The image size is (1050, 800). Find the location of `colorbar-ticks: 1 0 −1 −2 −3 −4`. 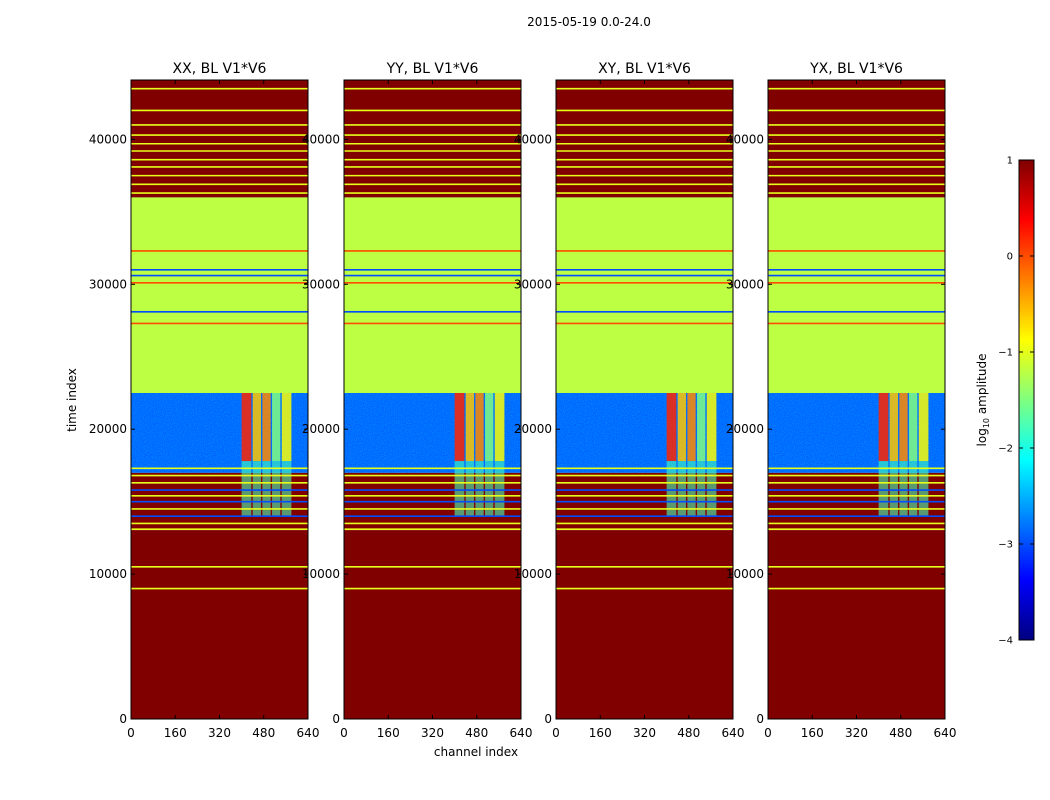

colorbar-ticks: 1 0 −1 −2 −3 −4 is located at coordinates (1016, 401).